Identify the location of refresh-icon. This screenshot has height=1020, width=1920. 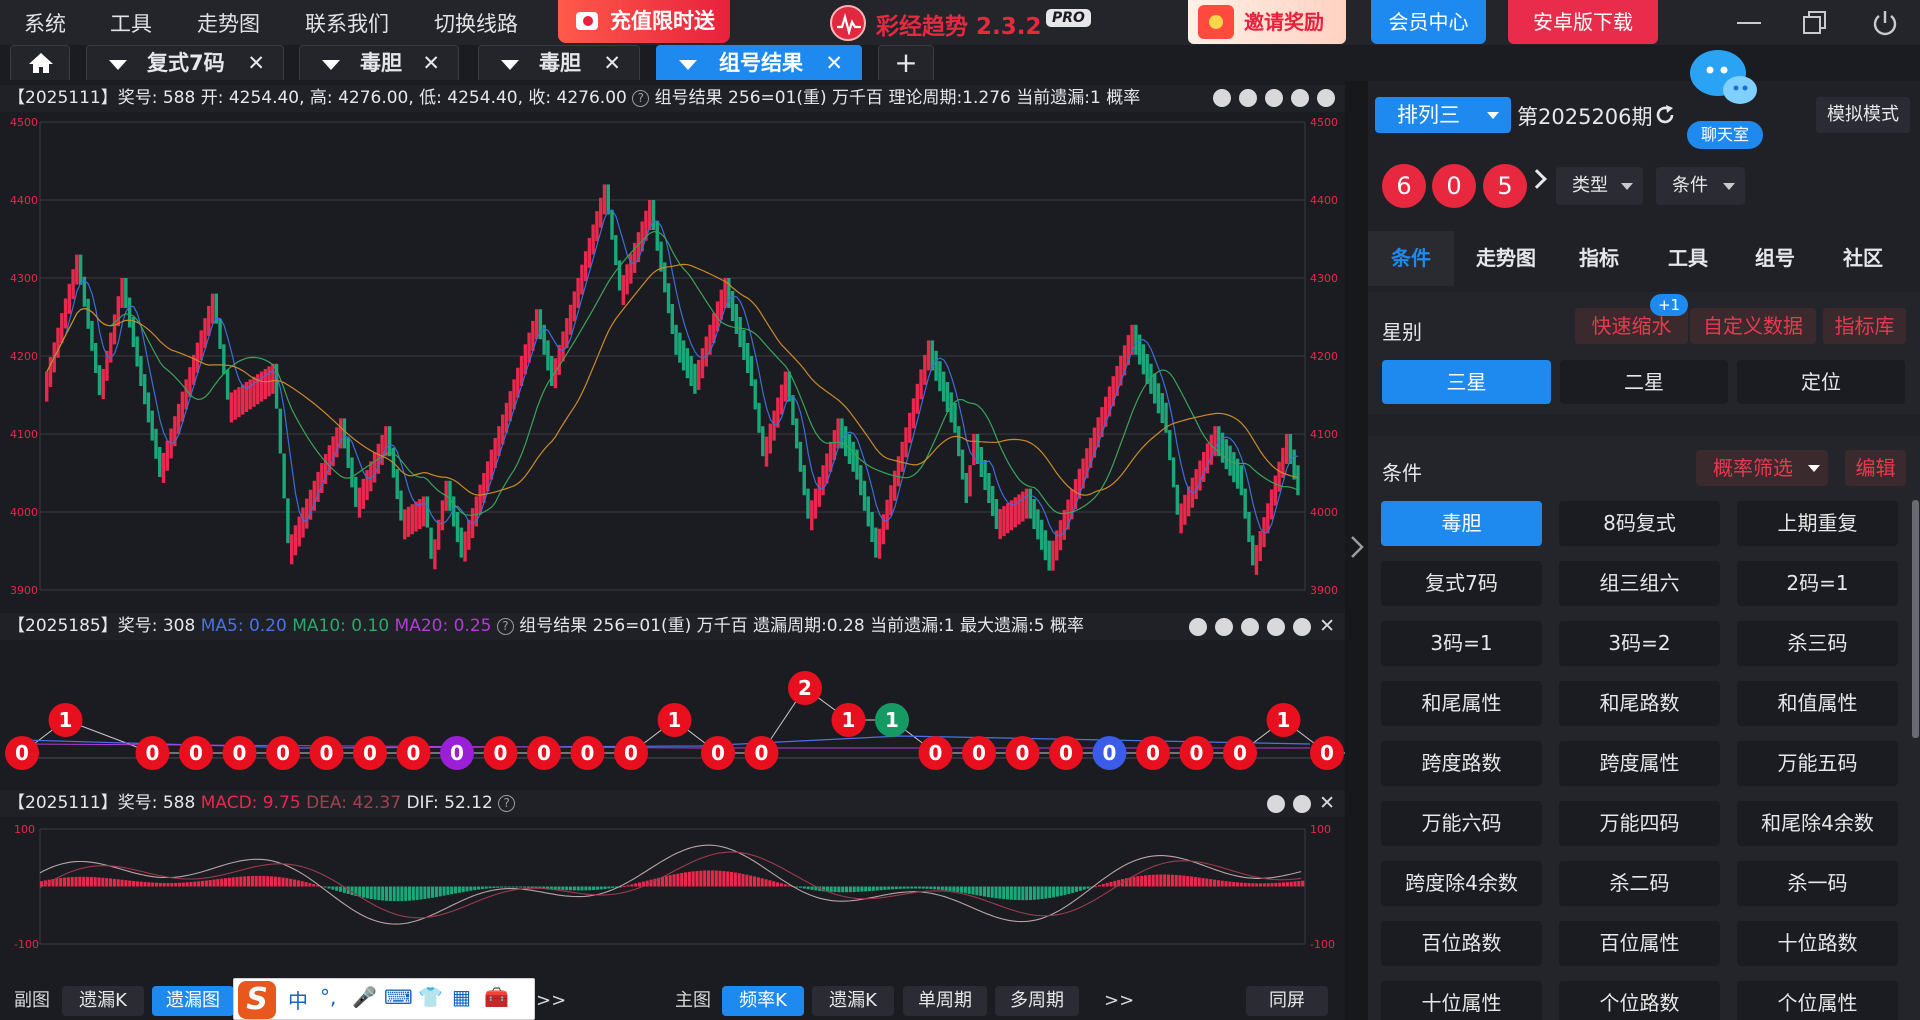
(1665, 115).